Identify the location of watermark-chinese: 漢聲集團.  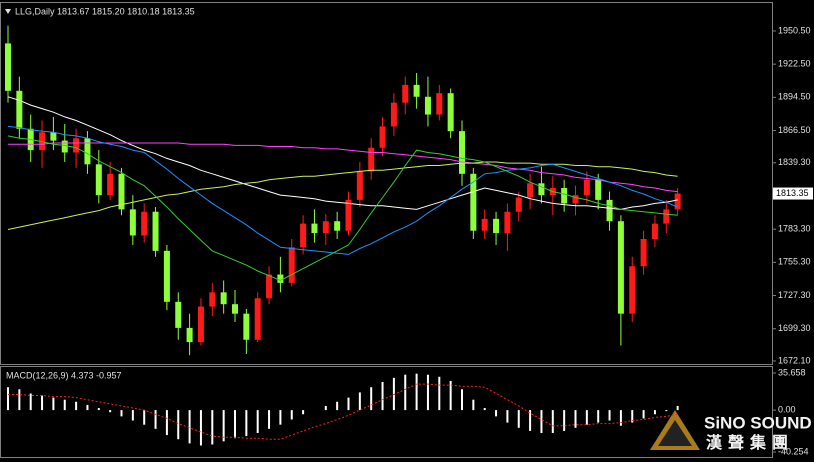
(750, 442).